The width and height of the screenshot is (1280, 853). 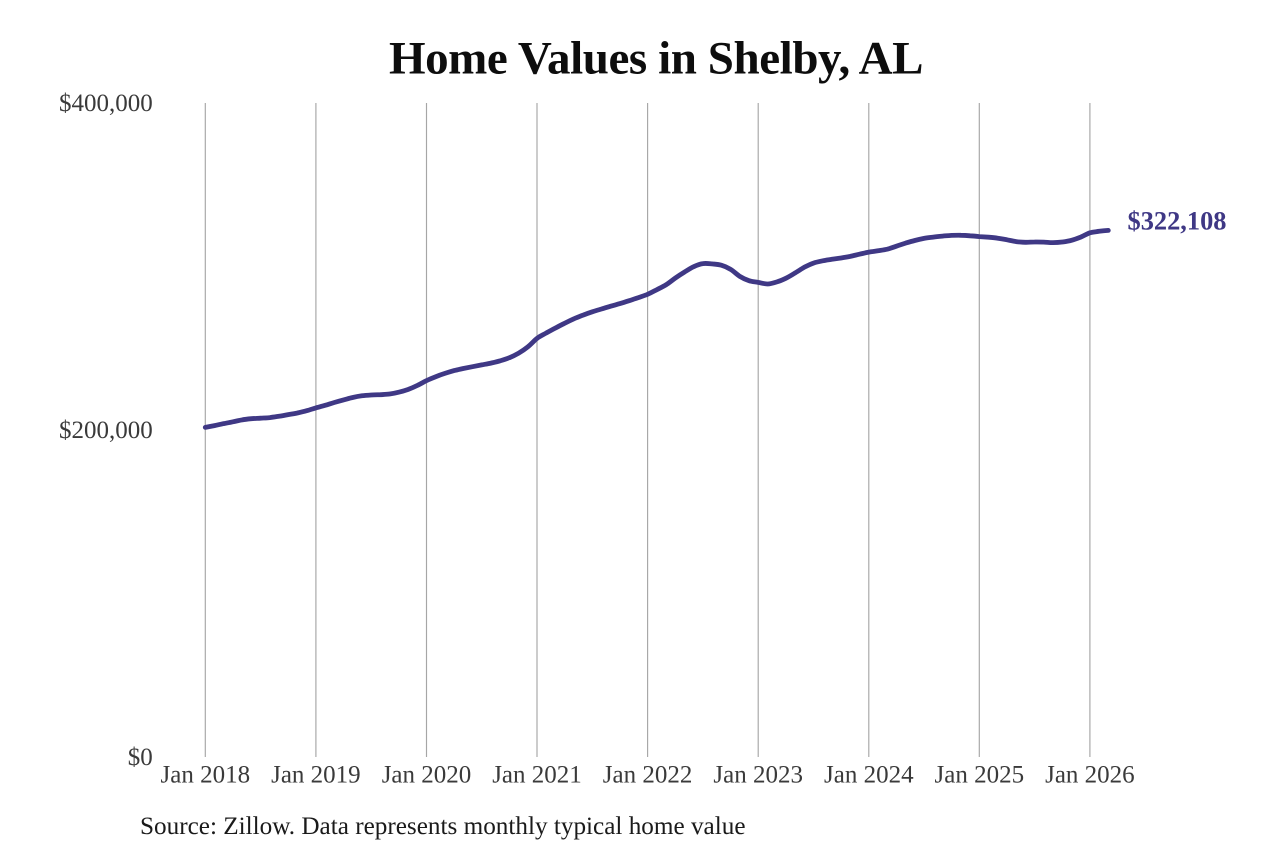 I want to click on svg-text: Jan 2018, so click(x=206, y=775).